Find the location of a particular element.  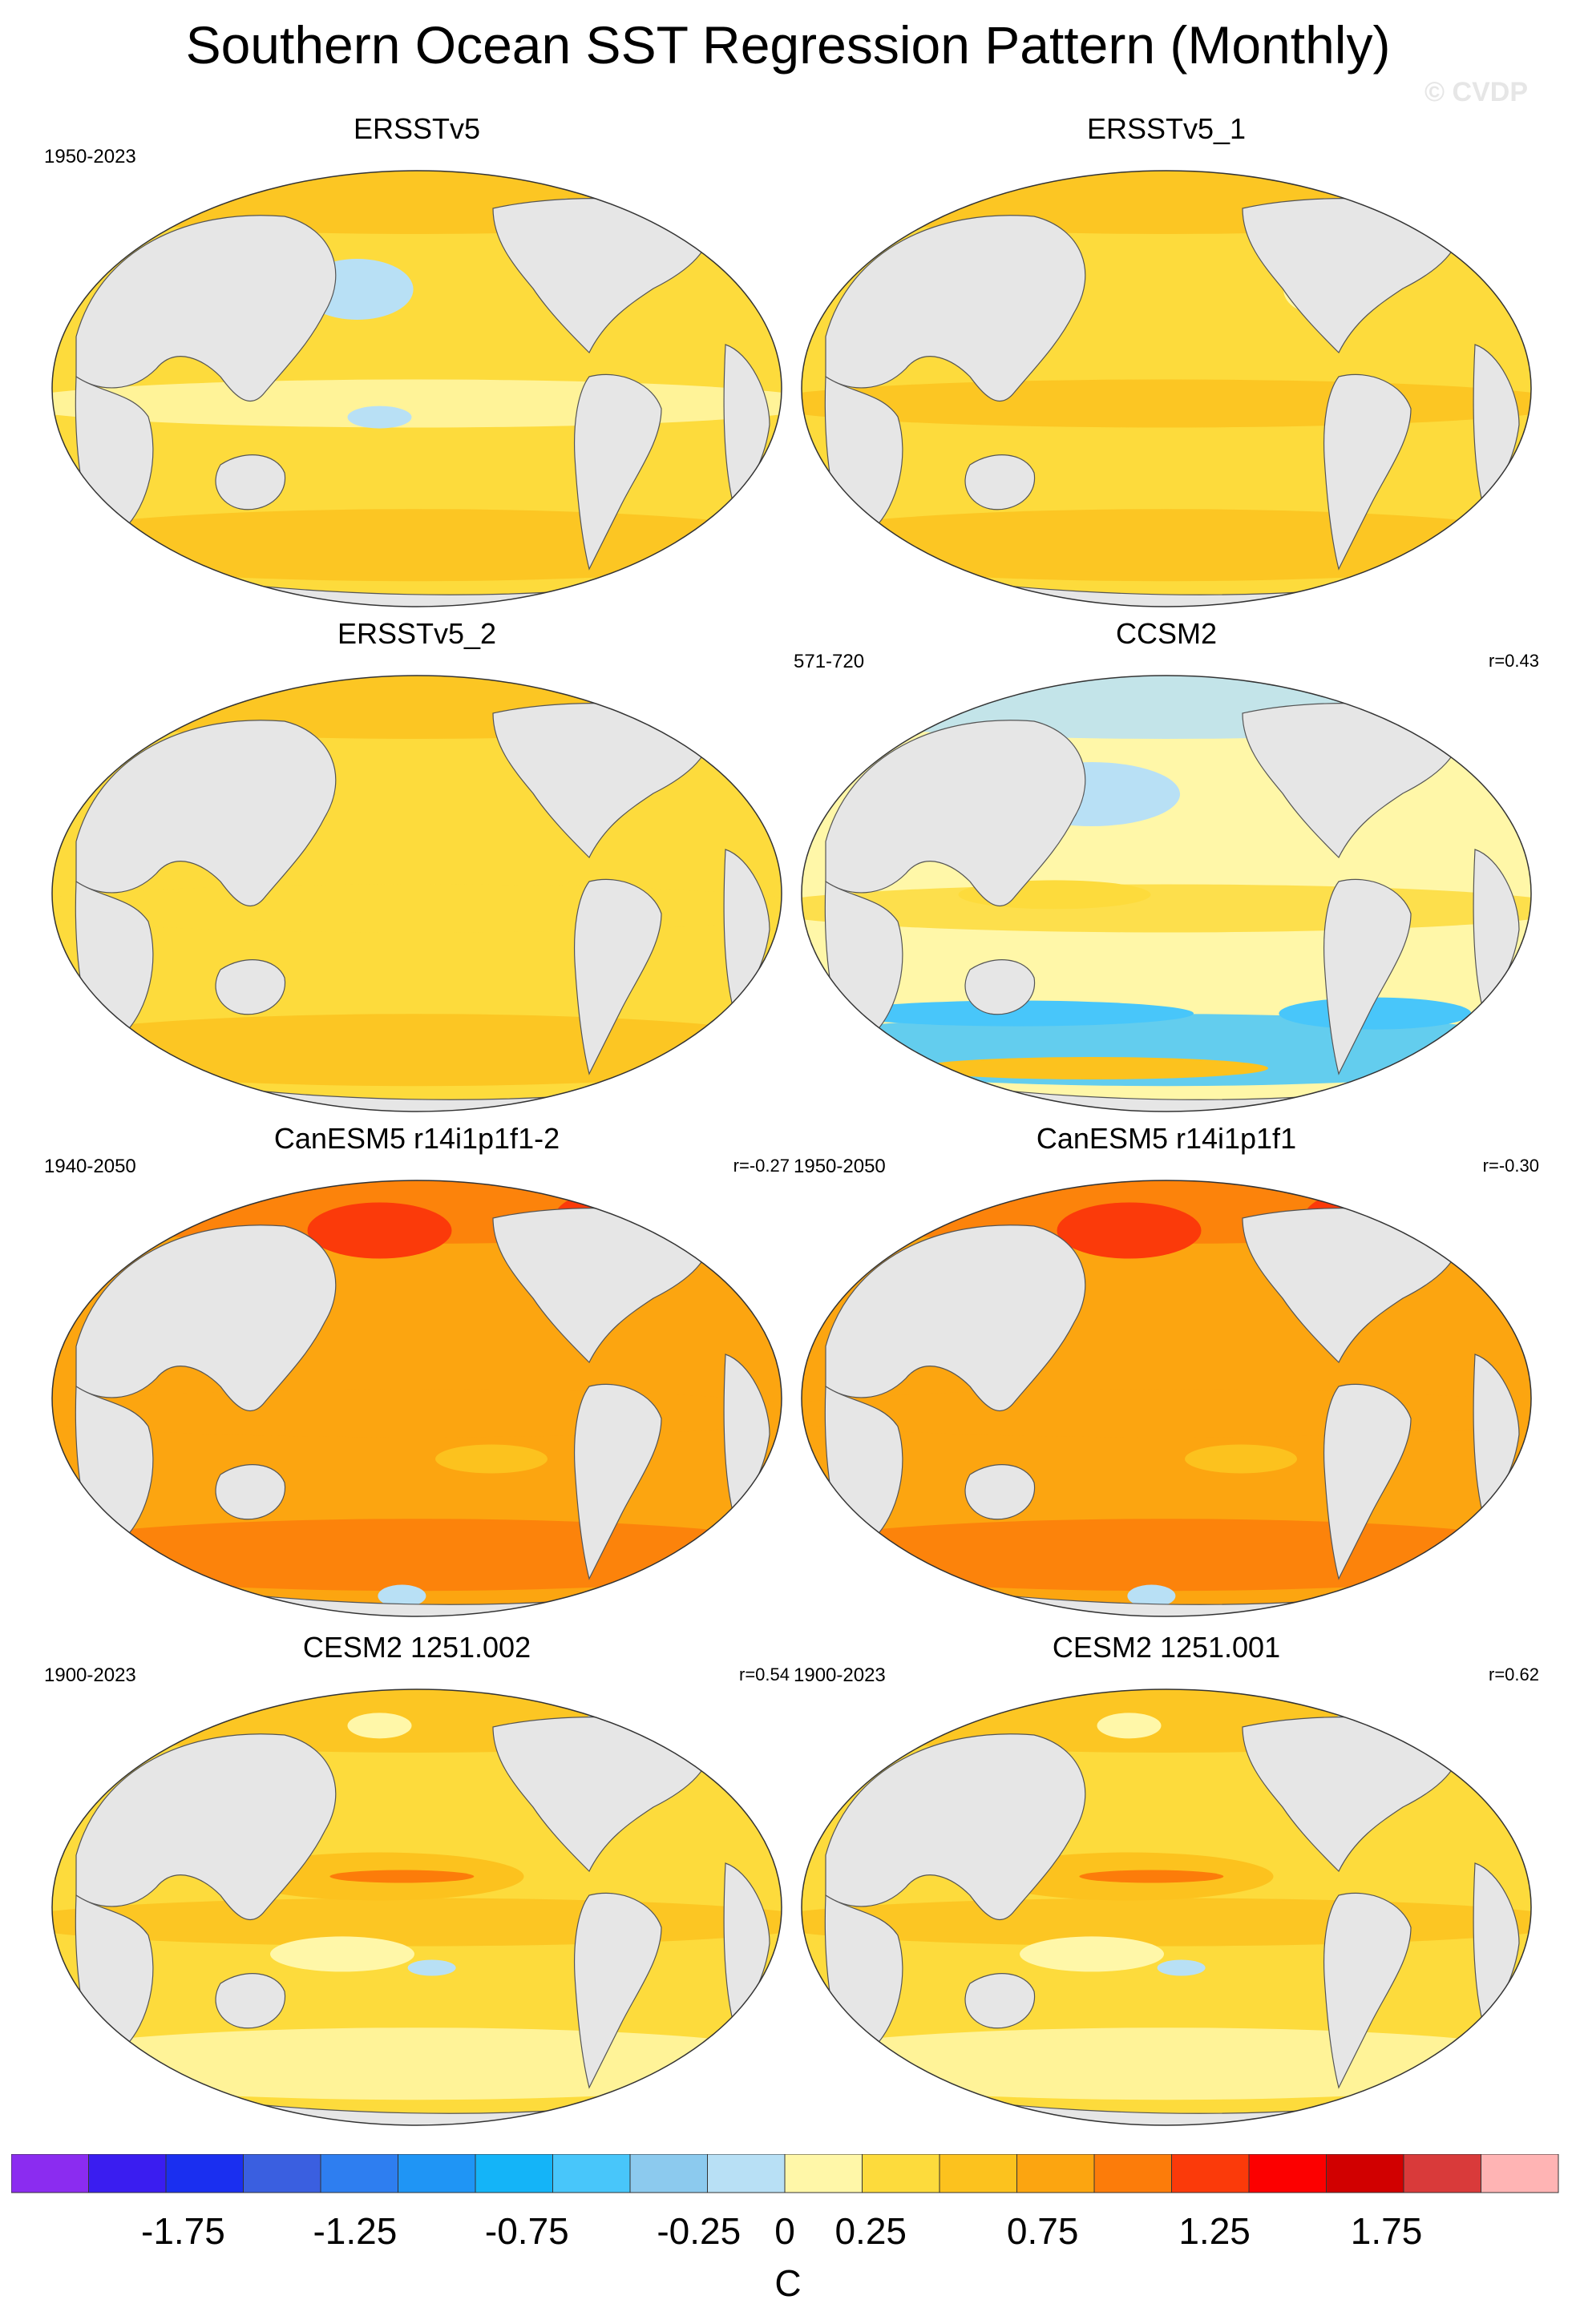

colorbar: -1.75 -1.25 -0.75 -0.25 0 0.25 0.75 1.25 1.75 is located at coordinates (785, 2203).